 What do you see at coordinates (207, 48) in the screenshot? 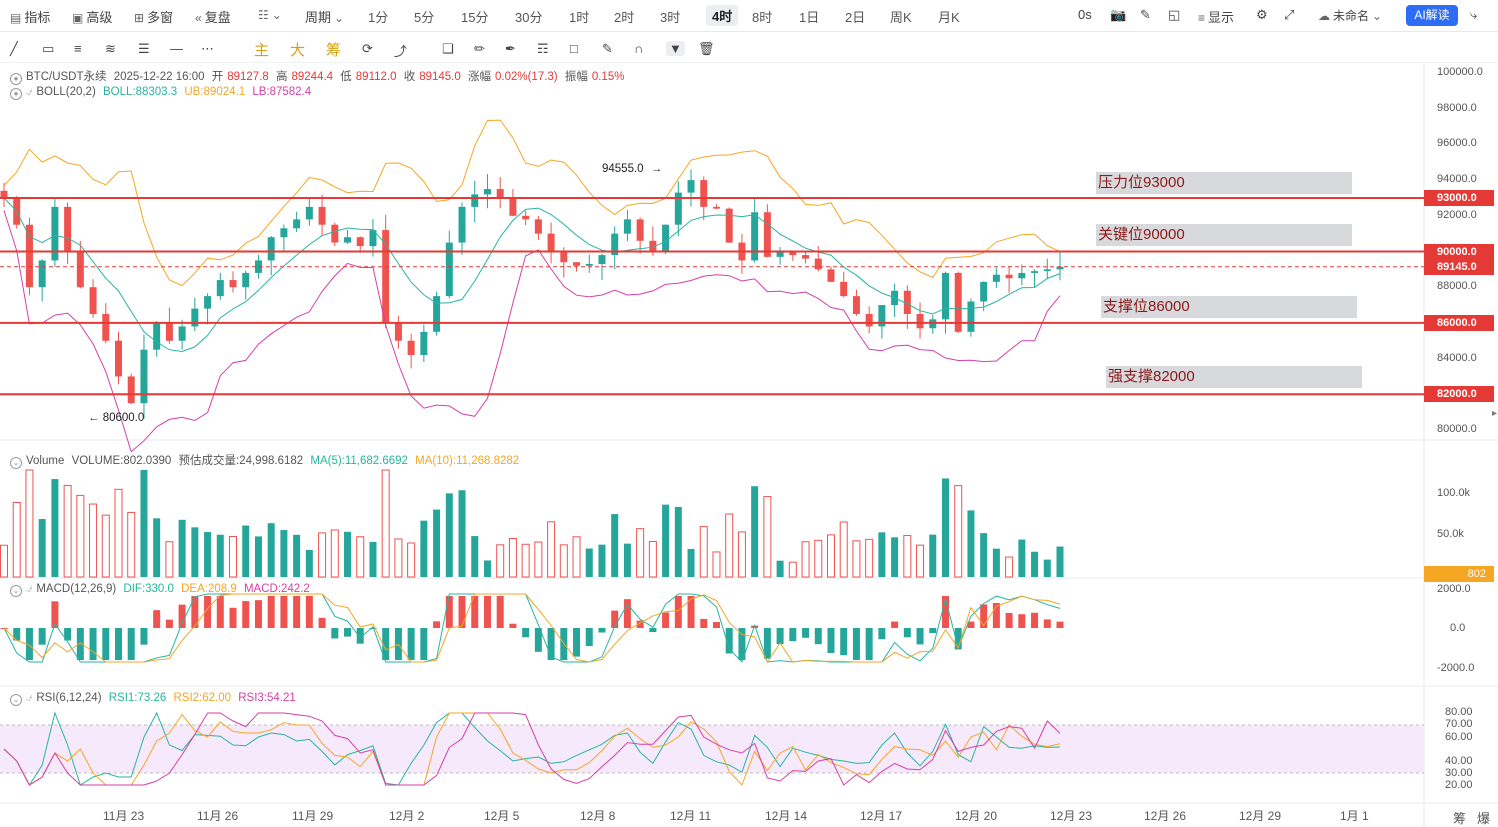
I see `more-tools-icon: ⋯` at bounding box center [207, 48].